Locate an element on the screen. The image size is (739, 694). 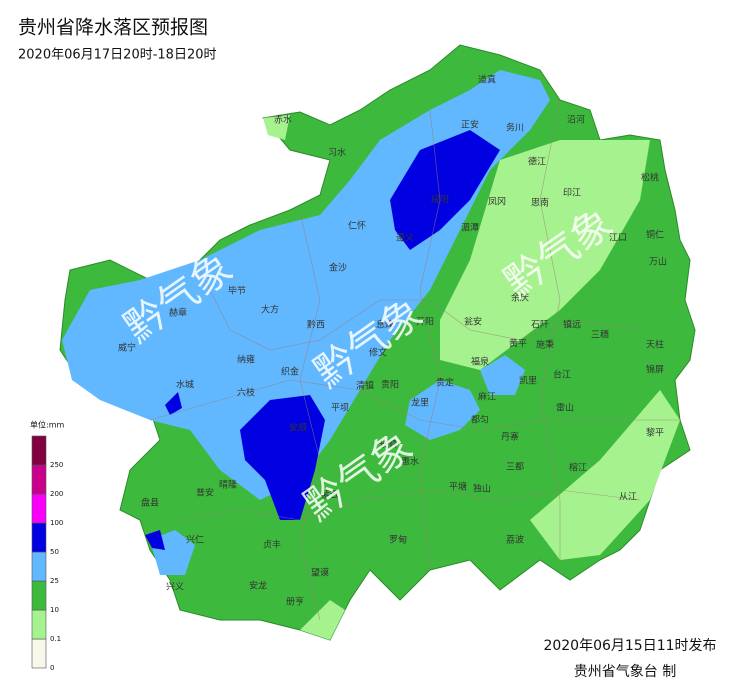
place-label: 册亨 is located at coordinates (295, 602).